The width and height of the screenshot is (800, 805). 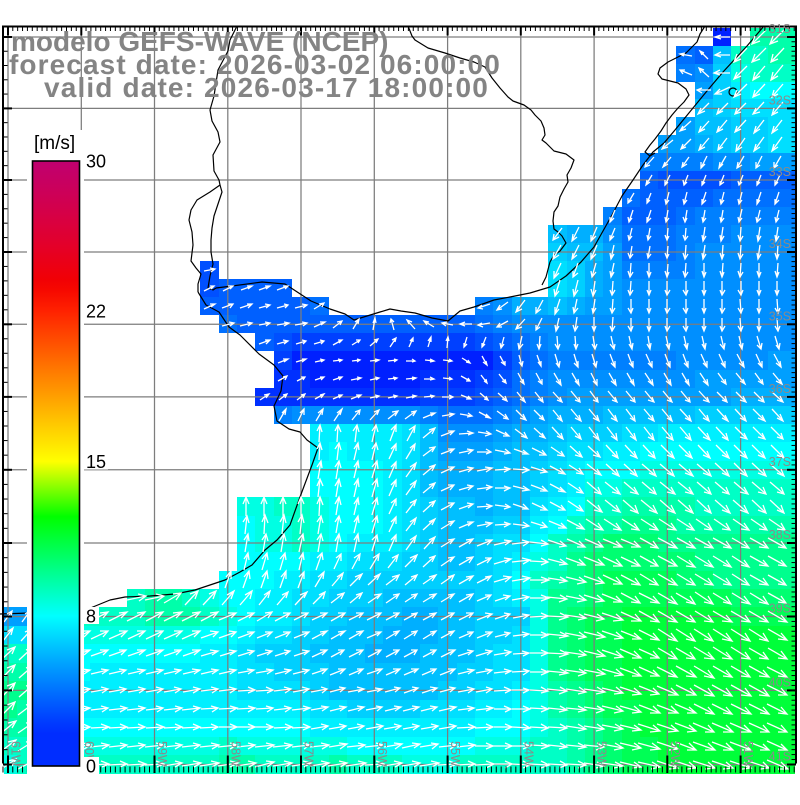 What do you see at coordinates (602, 754) in the screenshot?
I see `svg-text: 53W` at bounding box center [602, 754].